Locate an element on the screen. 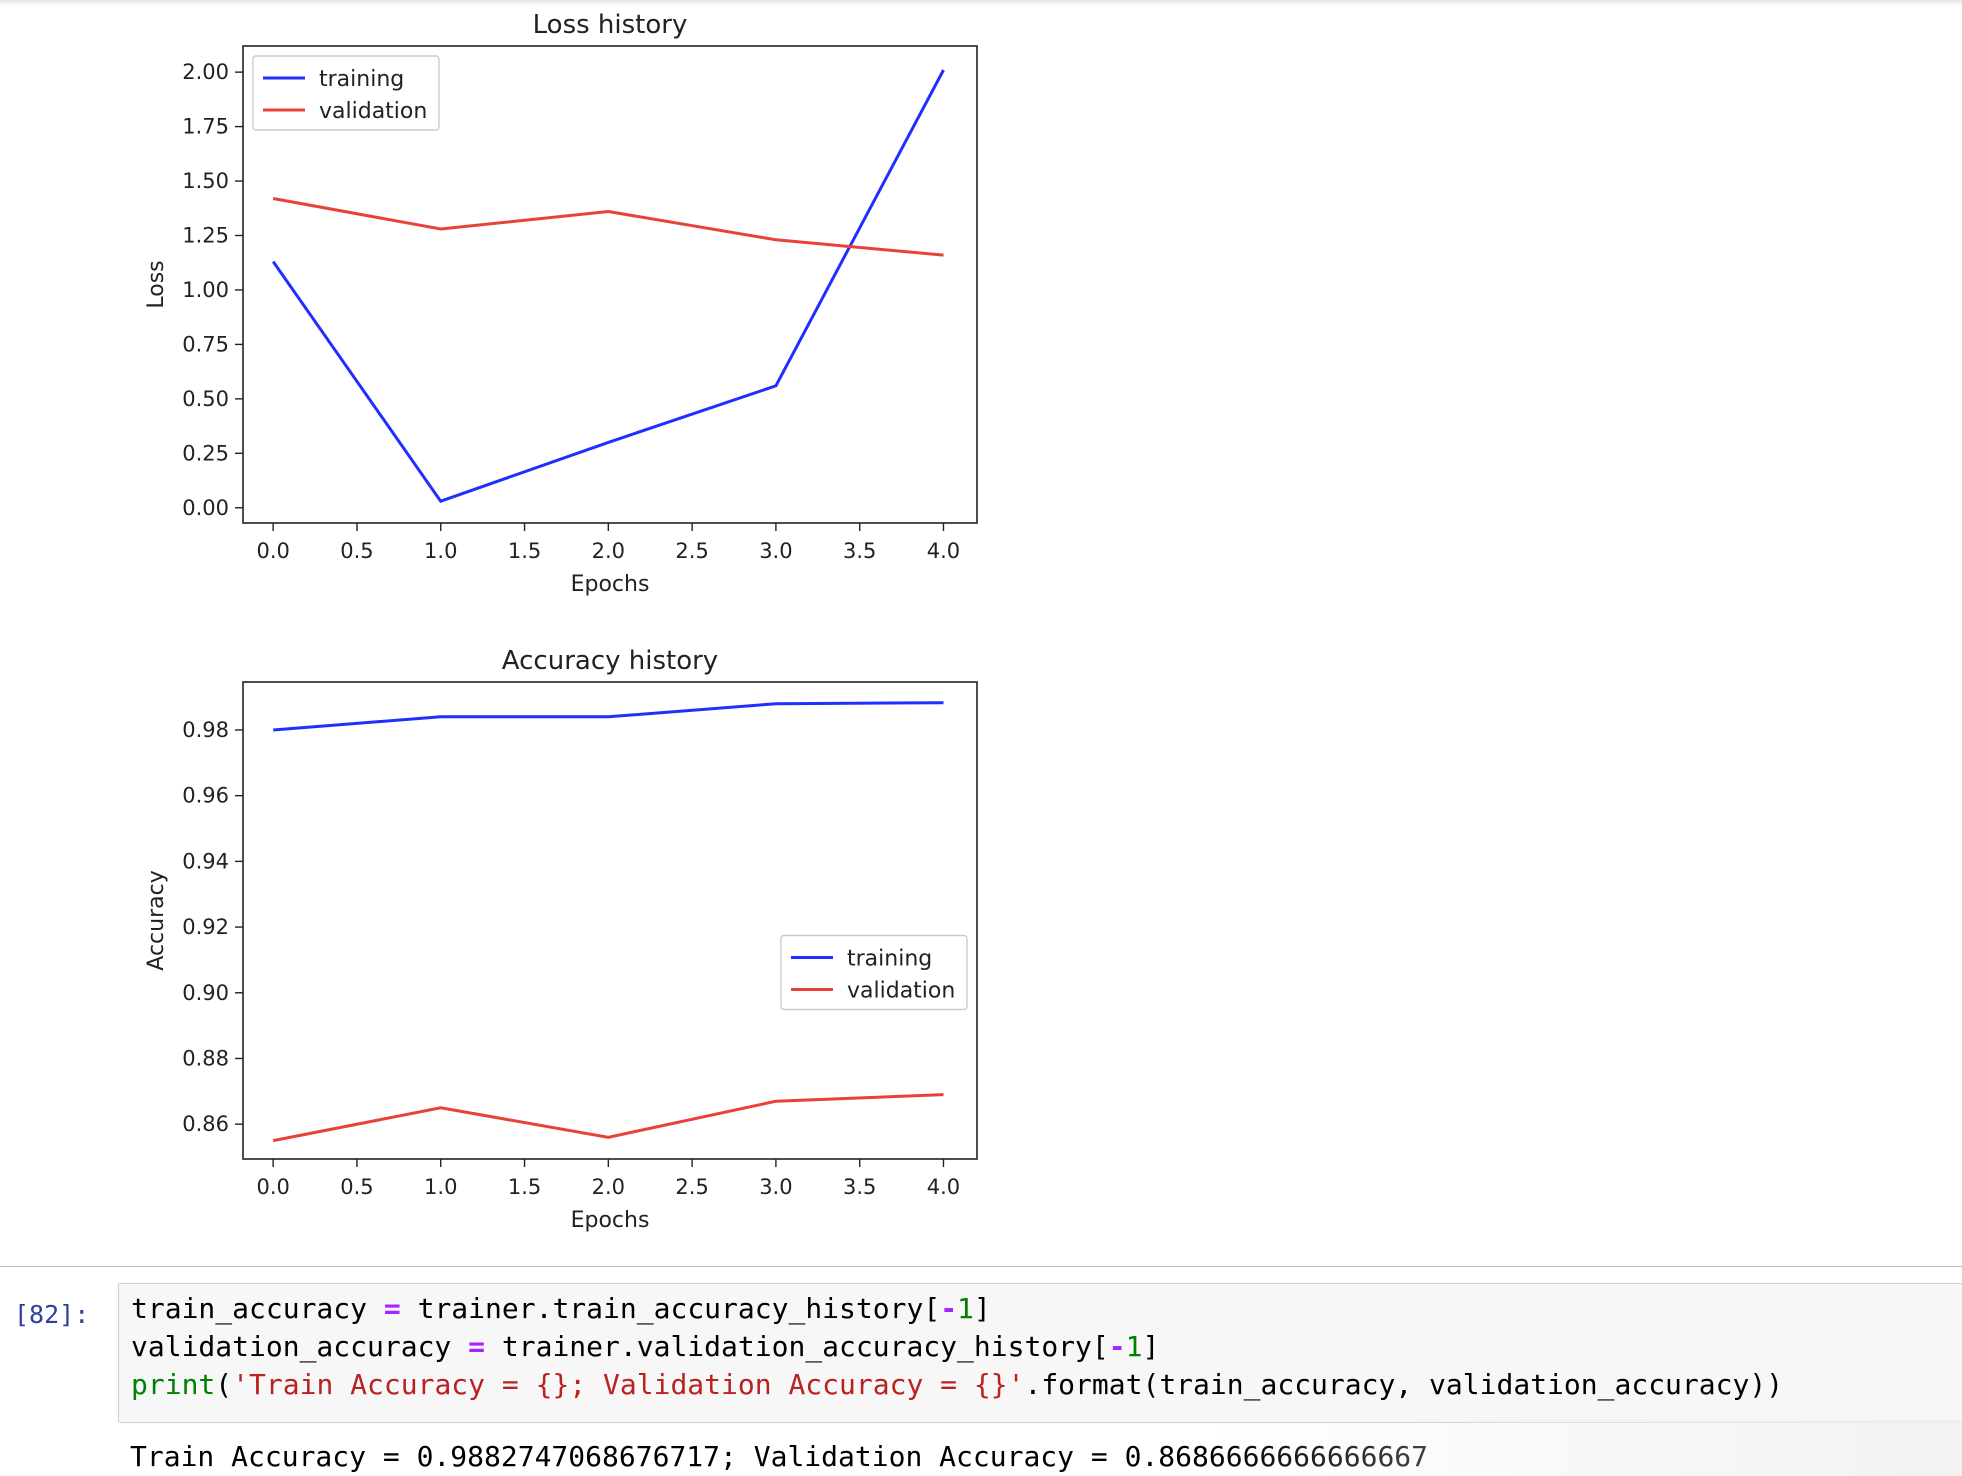 This screenshot has height=1476, width=1962. code-token: trainer.validation_accuracy_history[ is located at coordinates (805, 1346).